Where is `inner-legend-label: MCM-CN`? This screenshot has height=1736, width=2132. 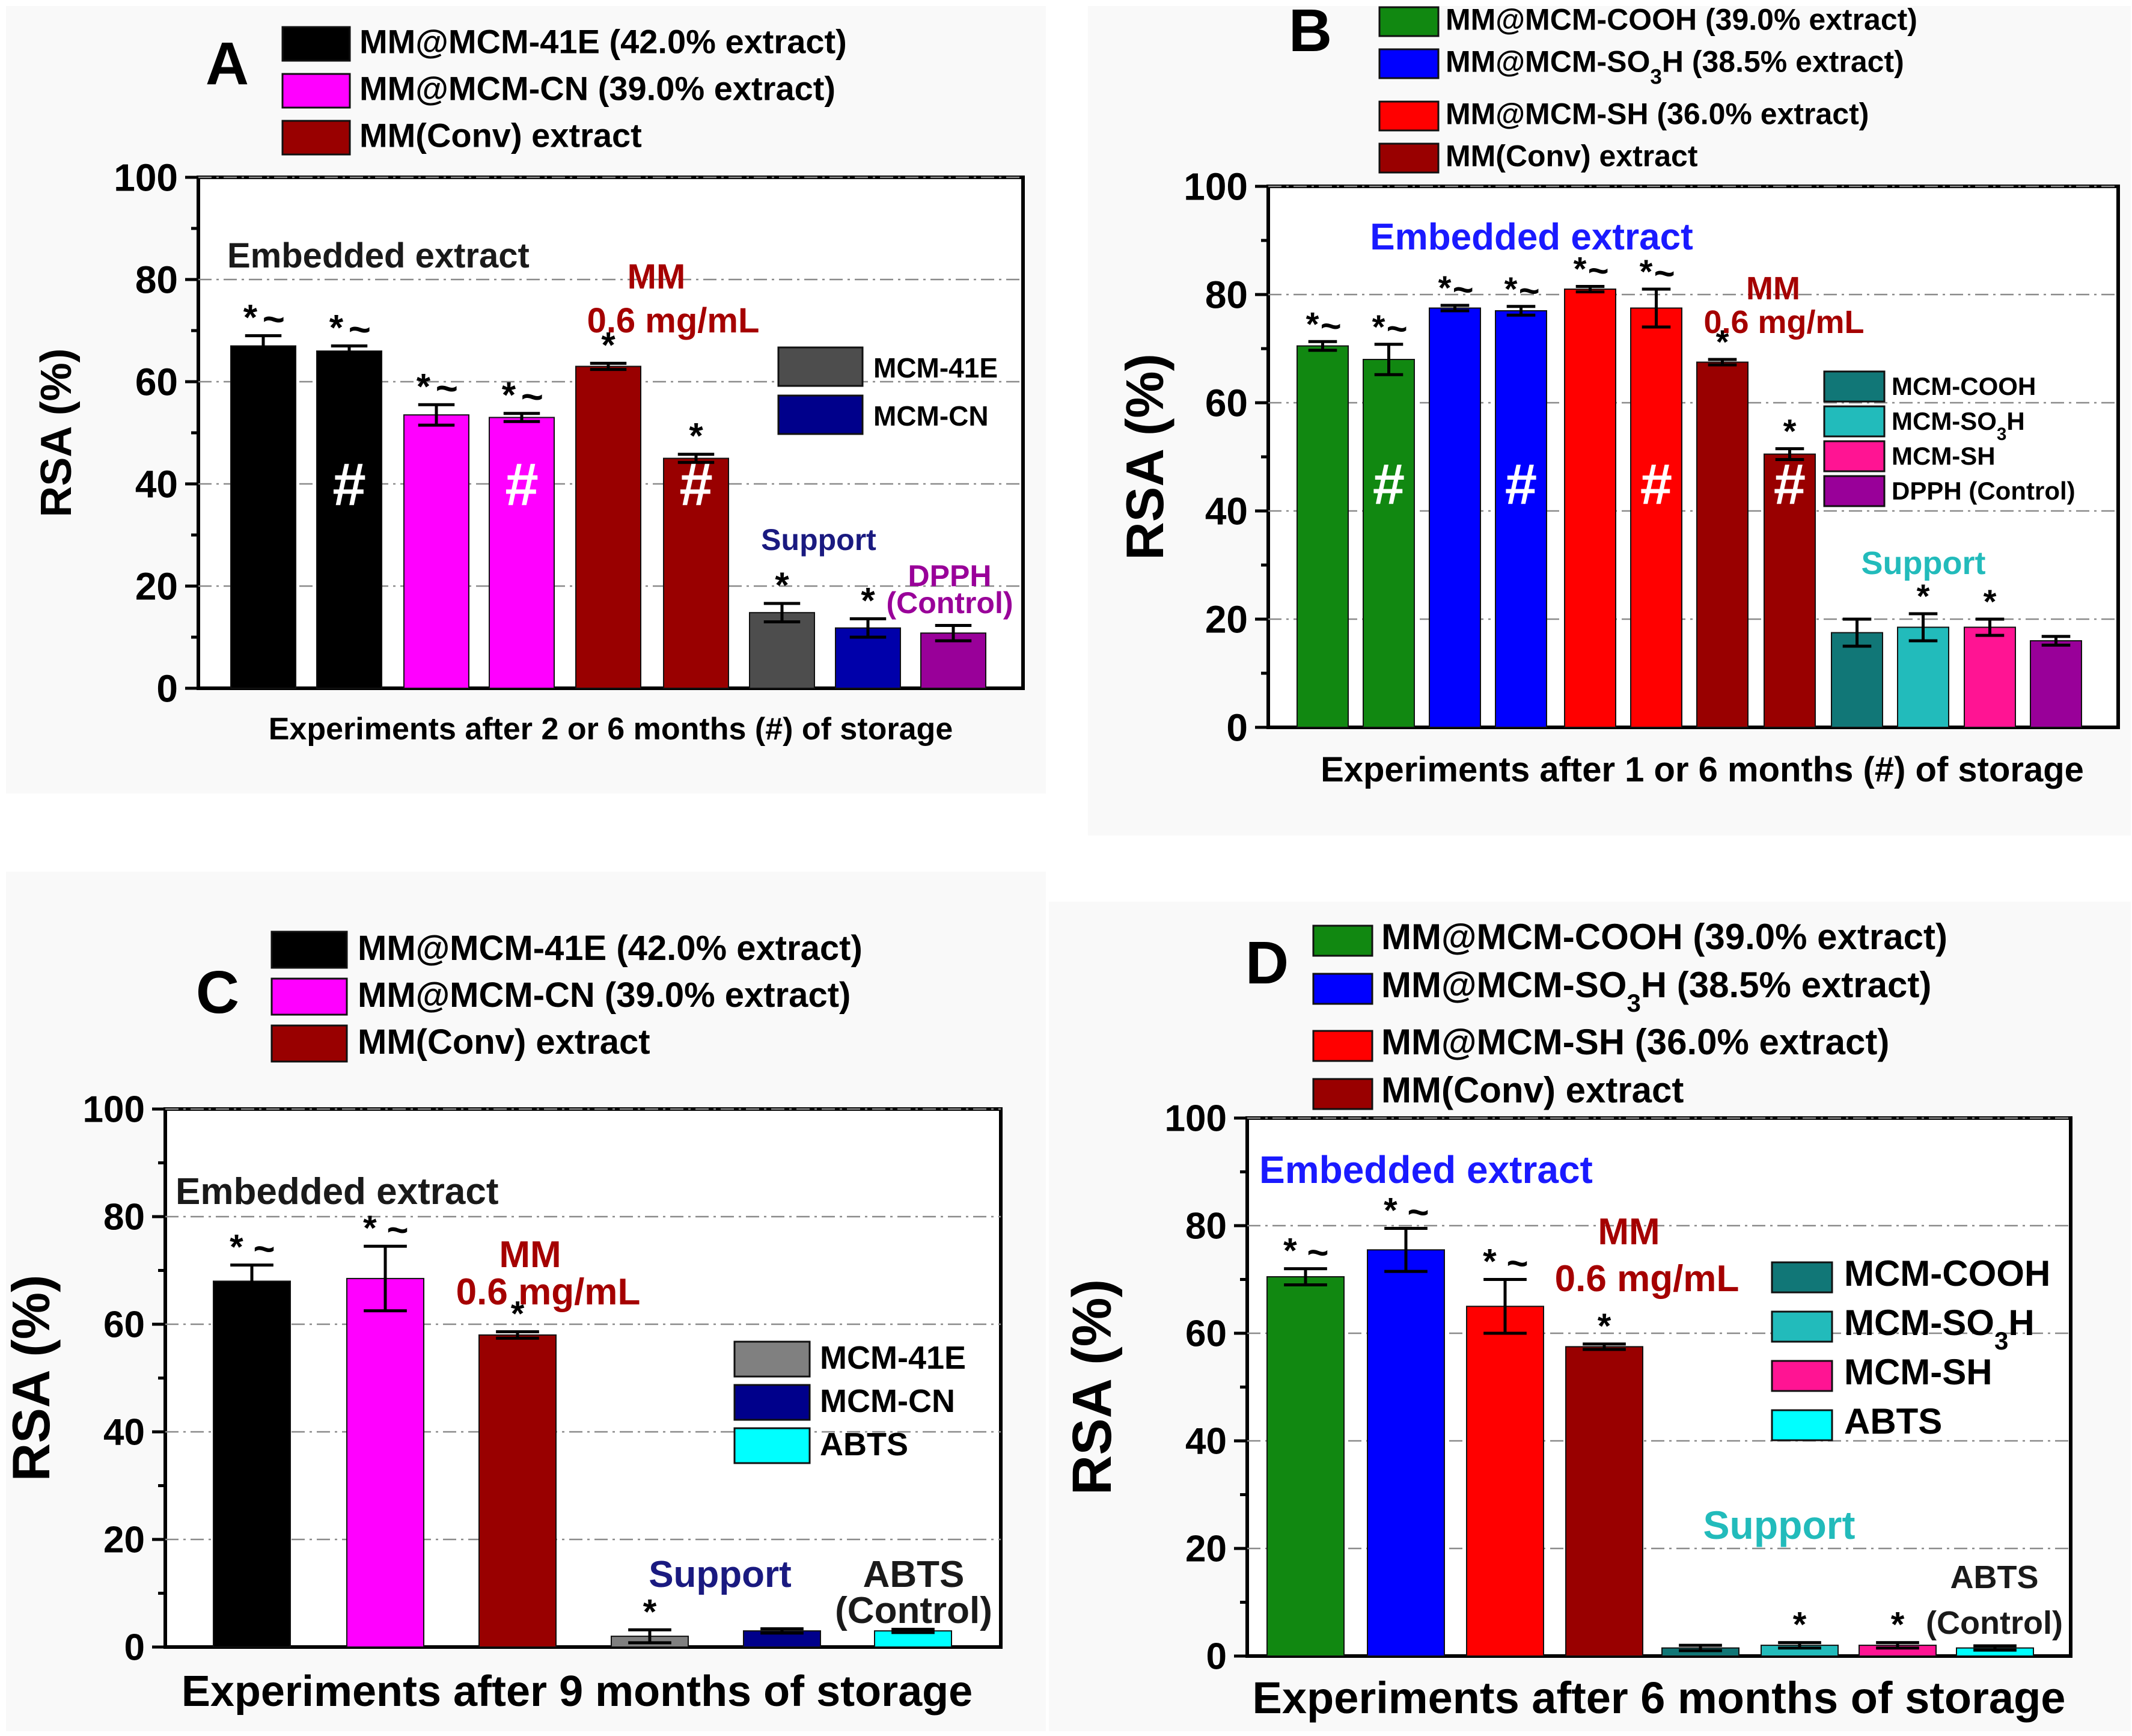 inner-legend-label: MCM-CN is located at coordinates (931, 416).